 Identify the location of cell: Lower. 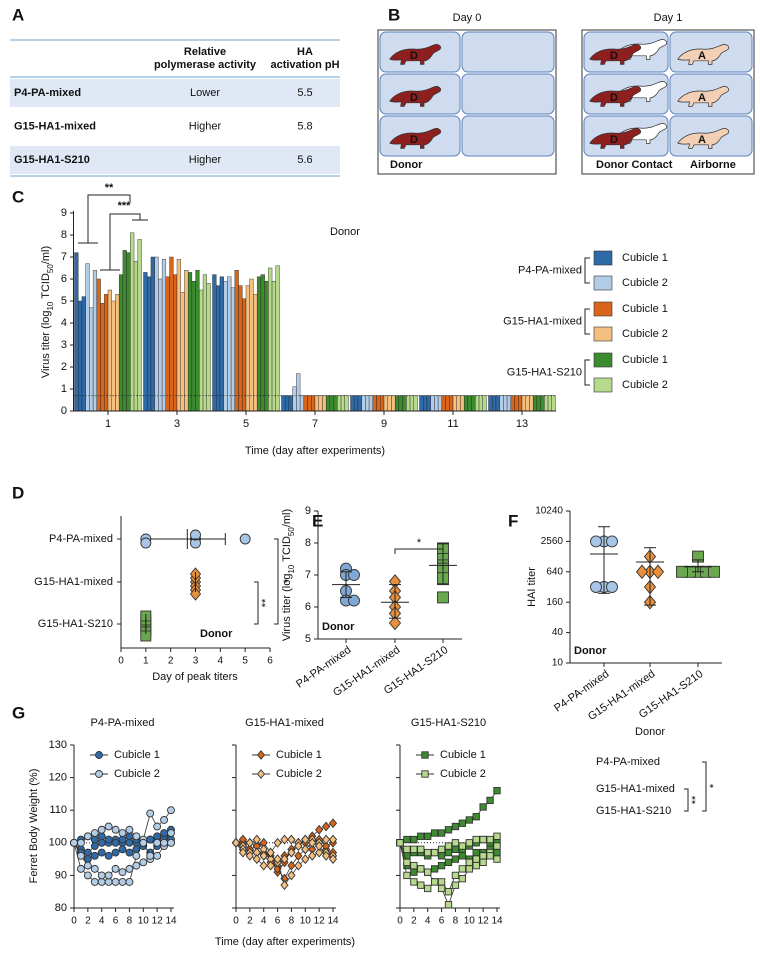
(205, 93).